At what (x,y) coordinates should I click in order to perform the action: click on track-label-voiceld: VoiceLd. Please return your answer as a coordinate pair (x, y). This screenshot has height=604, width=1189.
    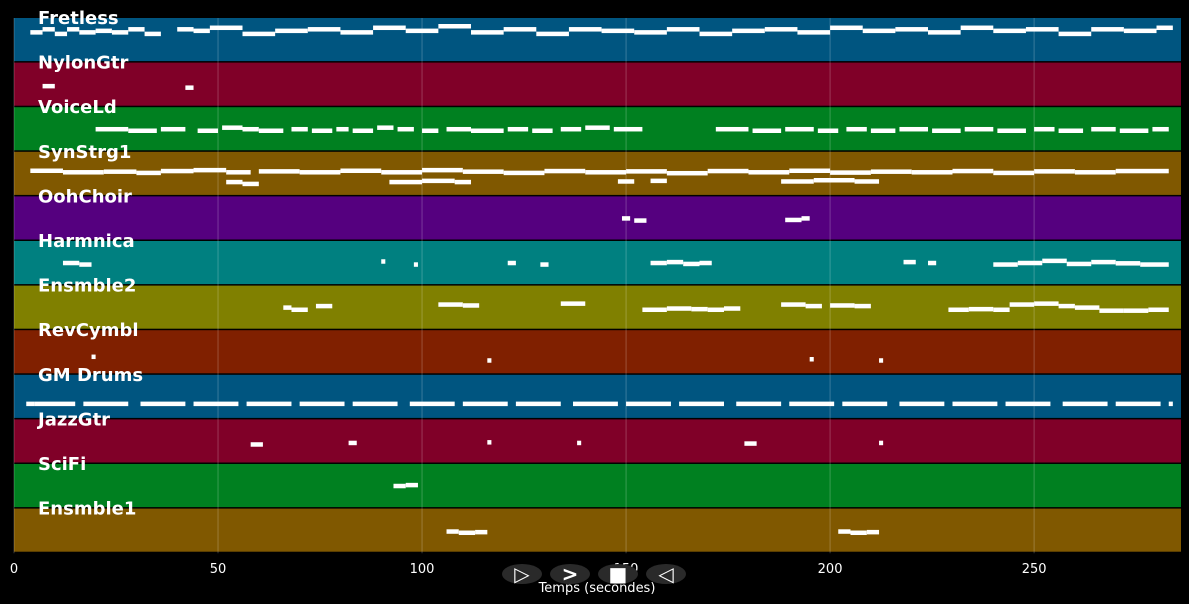
    Looking at the image, I should click on (77, 107).